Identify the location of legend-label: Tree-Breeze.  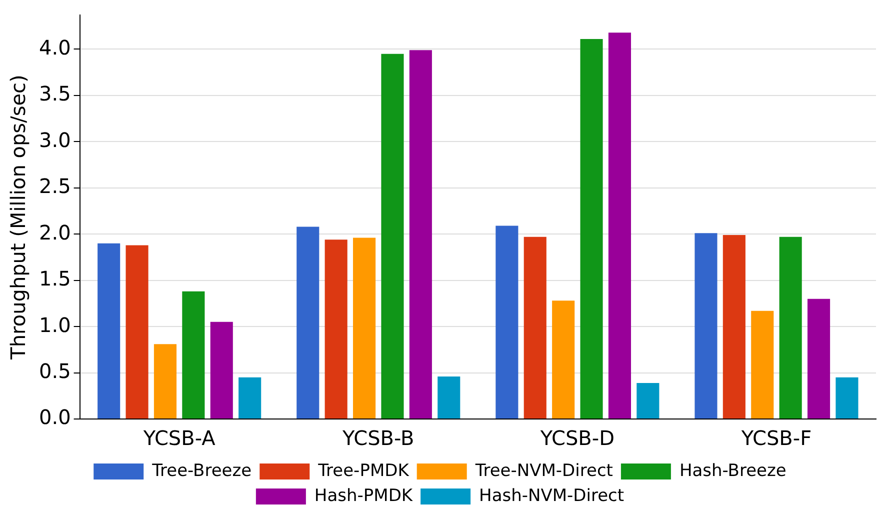
(201, 470).